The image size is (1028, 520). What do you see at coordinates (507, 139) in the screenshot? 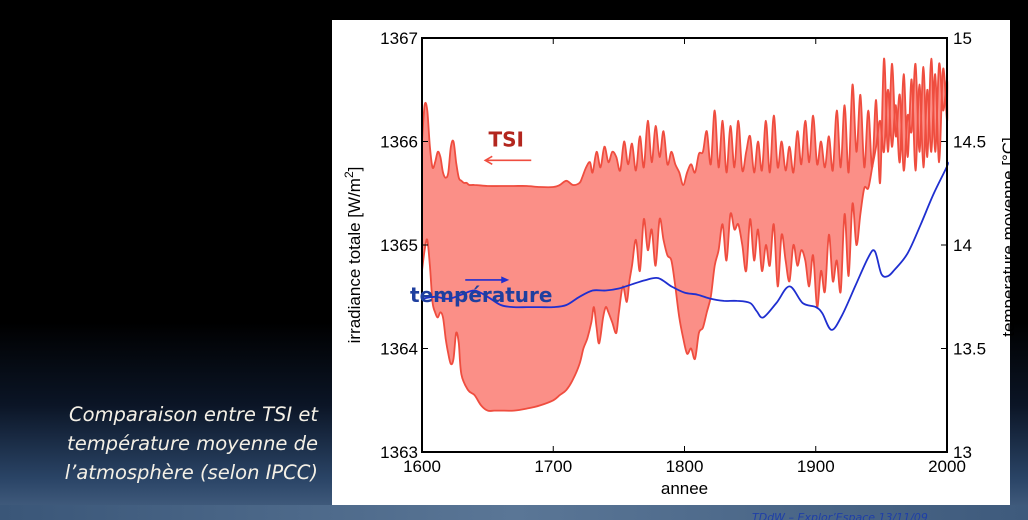
I see `annotation-tsi: TSI` at bounding box center [507, 139].